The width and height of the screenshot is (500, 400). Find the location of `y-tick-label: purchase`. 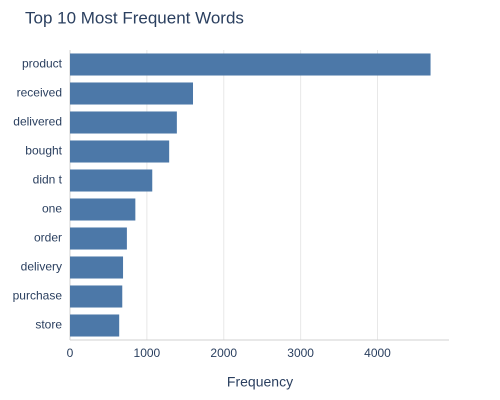

y-tick-label: purchase is located at coordinates (38, 296).